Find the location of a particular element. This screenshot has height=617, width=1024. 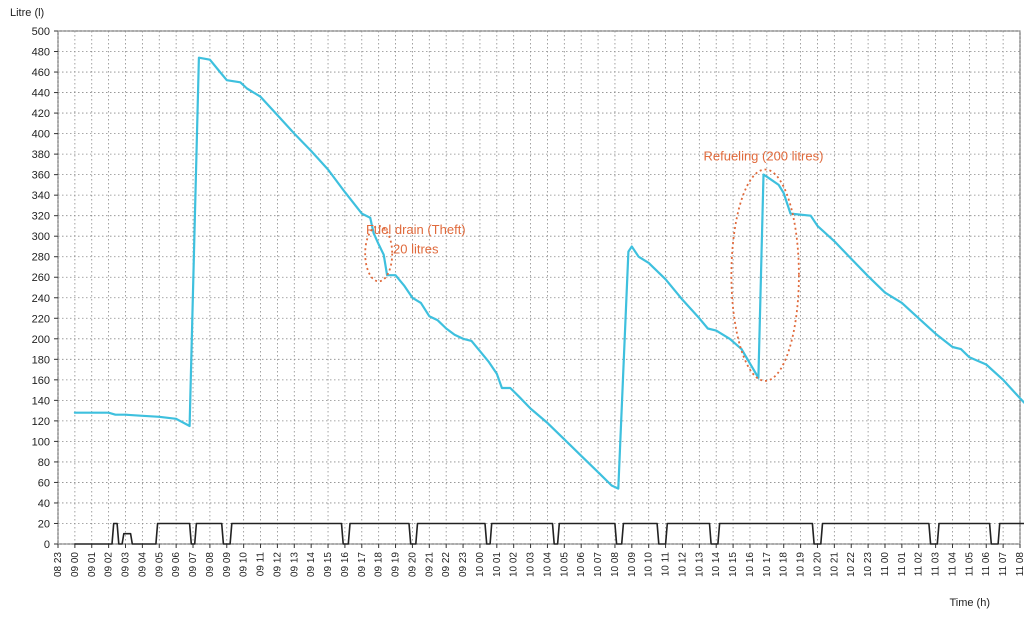

x-tick-label: 09 04 is located at coordinates (142, 564).